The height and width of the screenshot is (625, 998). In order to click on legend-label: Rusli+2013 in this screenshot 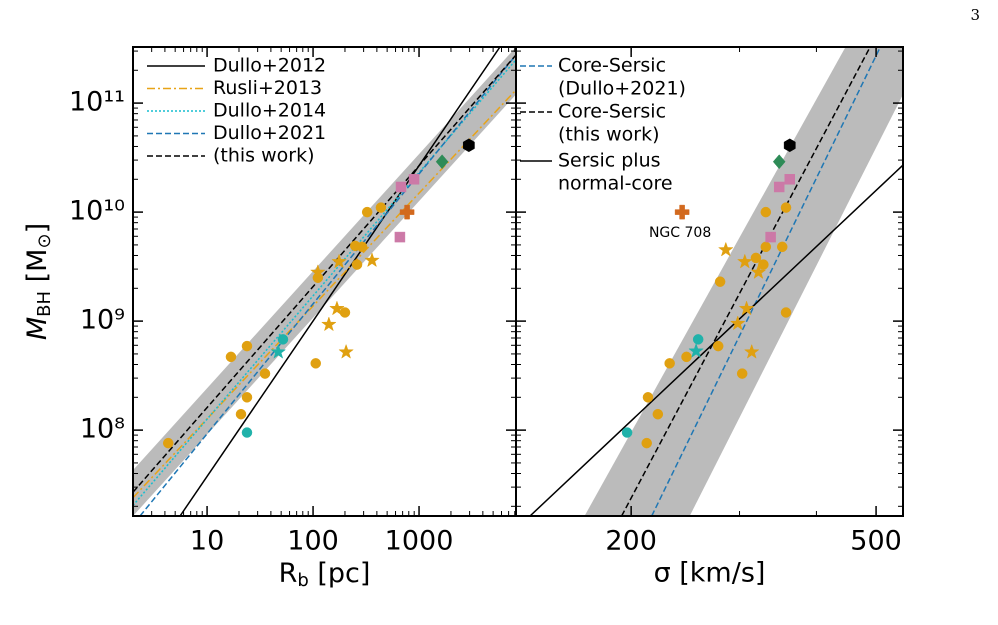, I will do `click(267, 88)`.